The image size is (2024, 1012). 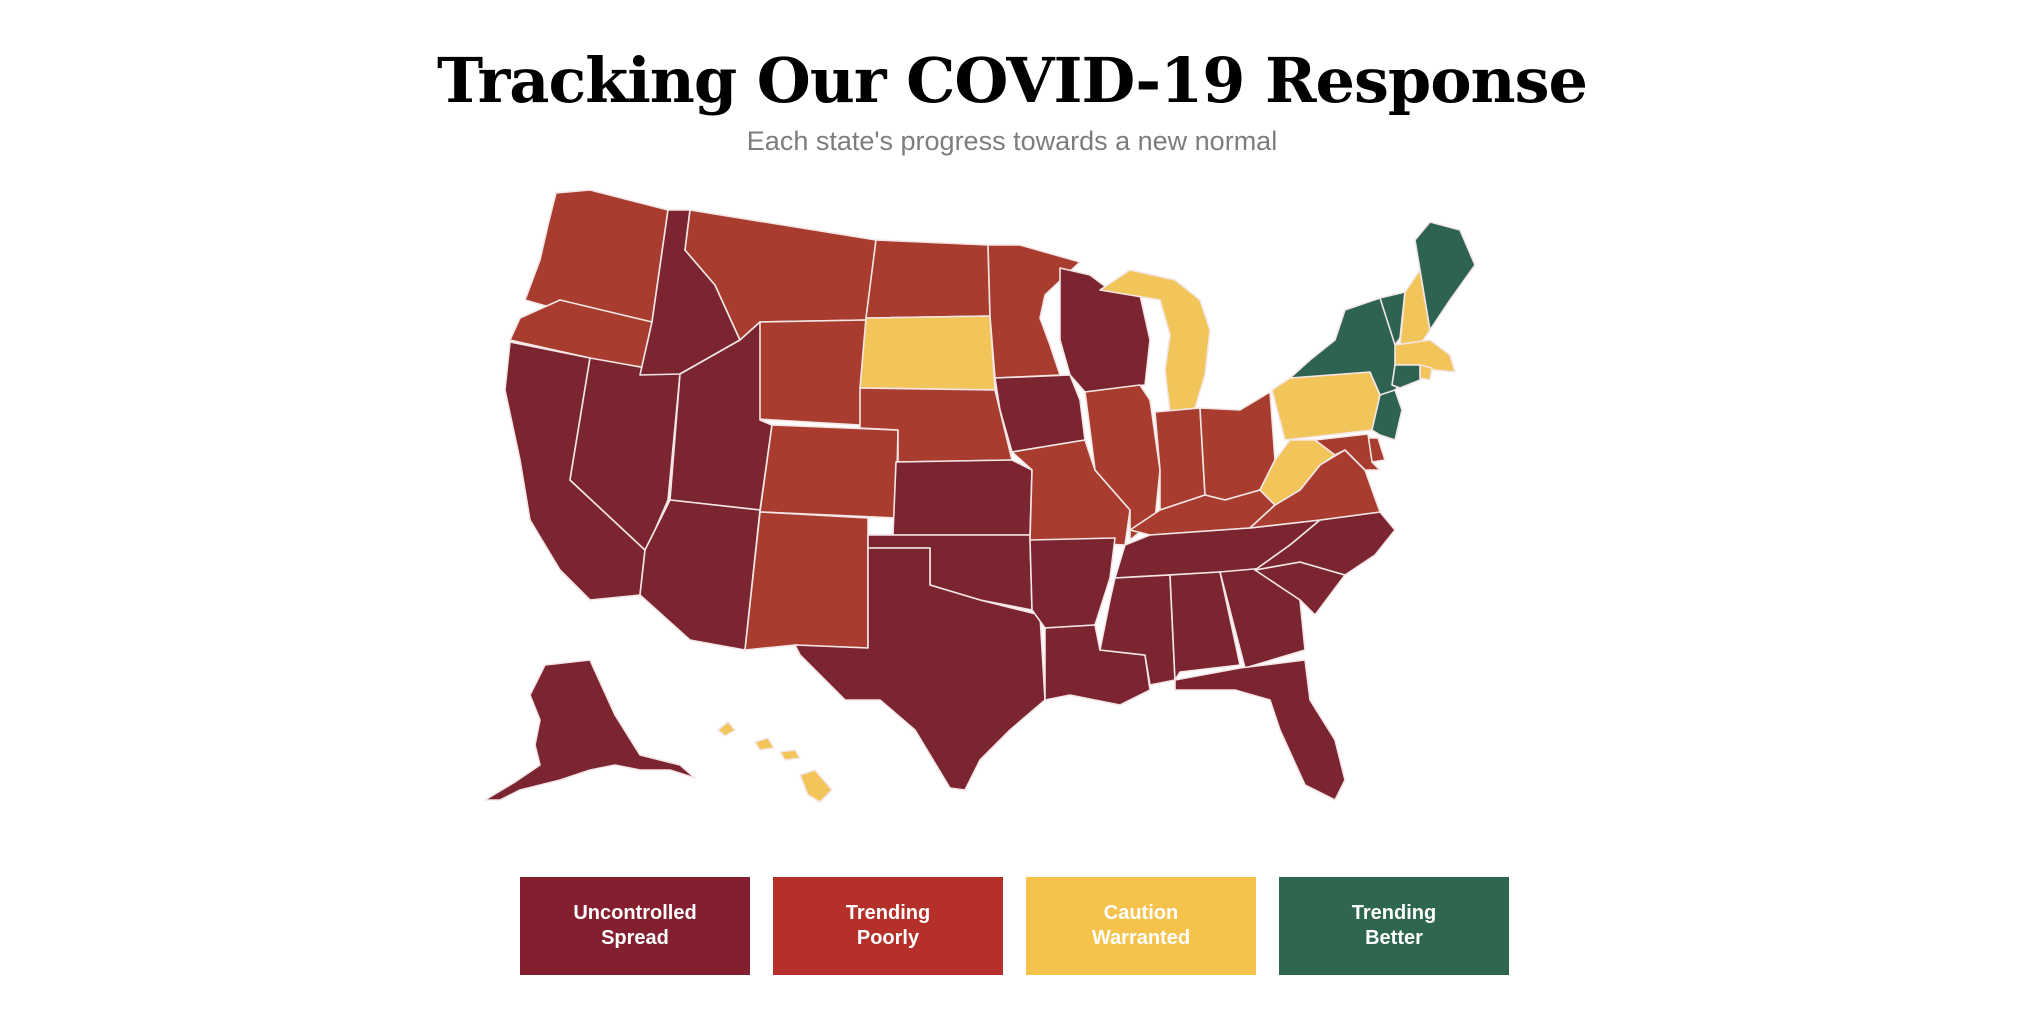 I want to click on state-HI, so click(x=775, y=762).